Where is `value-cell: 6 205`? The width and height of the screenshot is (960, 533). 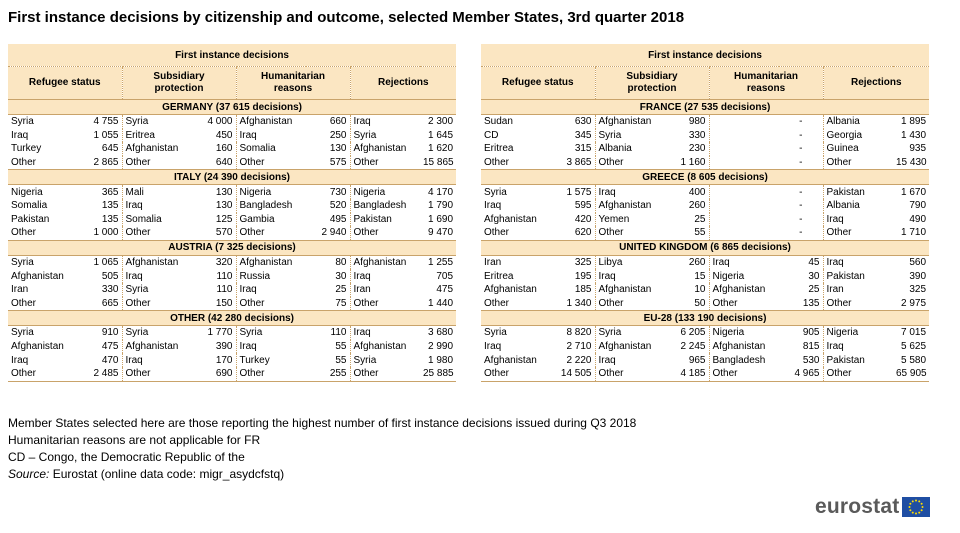 value-cell: 6 205 is located at coordinates (687, 332).